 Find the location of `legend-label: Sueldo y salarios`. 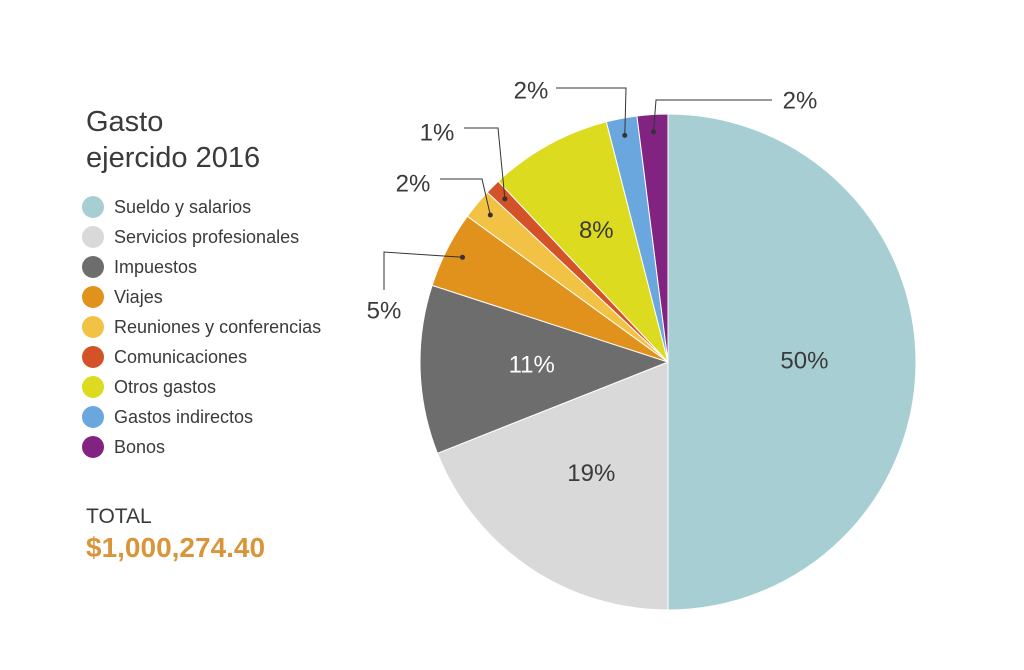

legend-label: Sueldo y salarios is located at coordinates (183, 206).